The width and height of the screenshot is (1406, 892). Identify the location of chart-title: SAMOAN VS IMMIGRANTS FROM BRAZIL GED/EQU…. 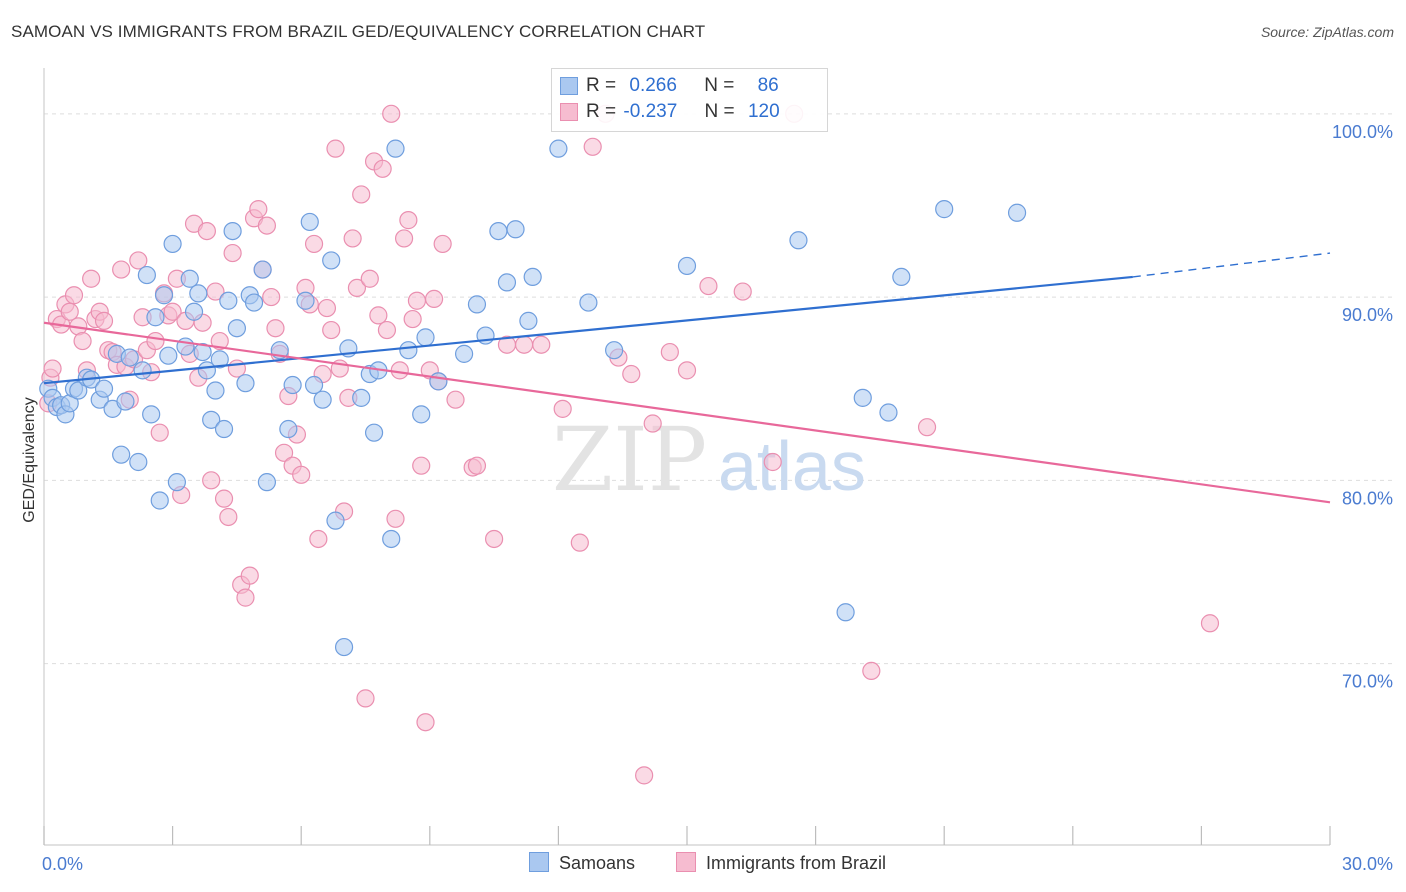
(358, 31).